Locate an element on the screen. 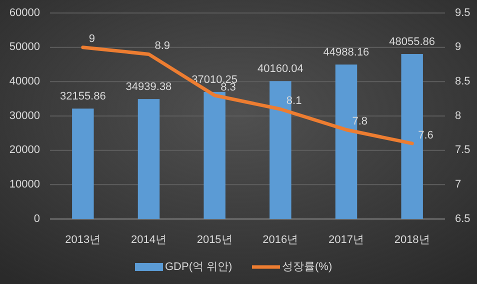 Image resolution: width=477 pixels, height=284 pixels. x-tick-label: 2016년 is located at coordinates (280, 240).